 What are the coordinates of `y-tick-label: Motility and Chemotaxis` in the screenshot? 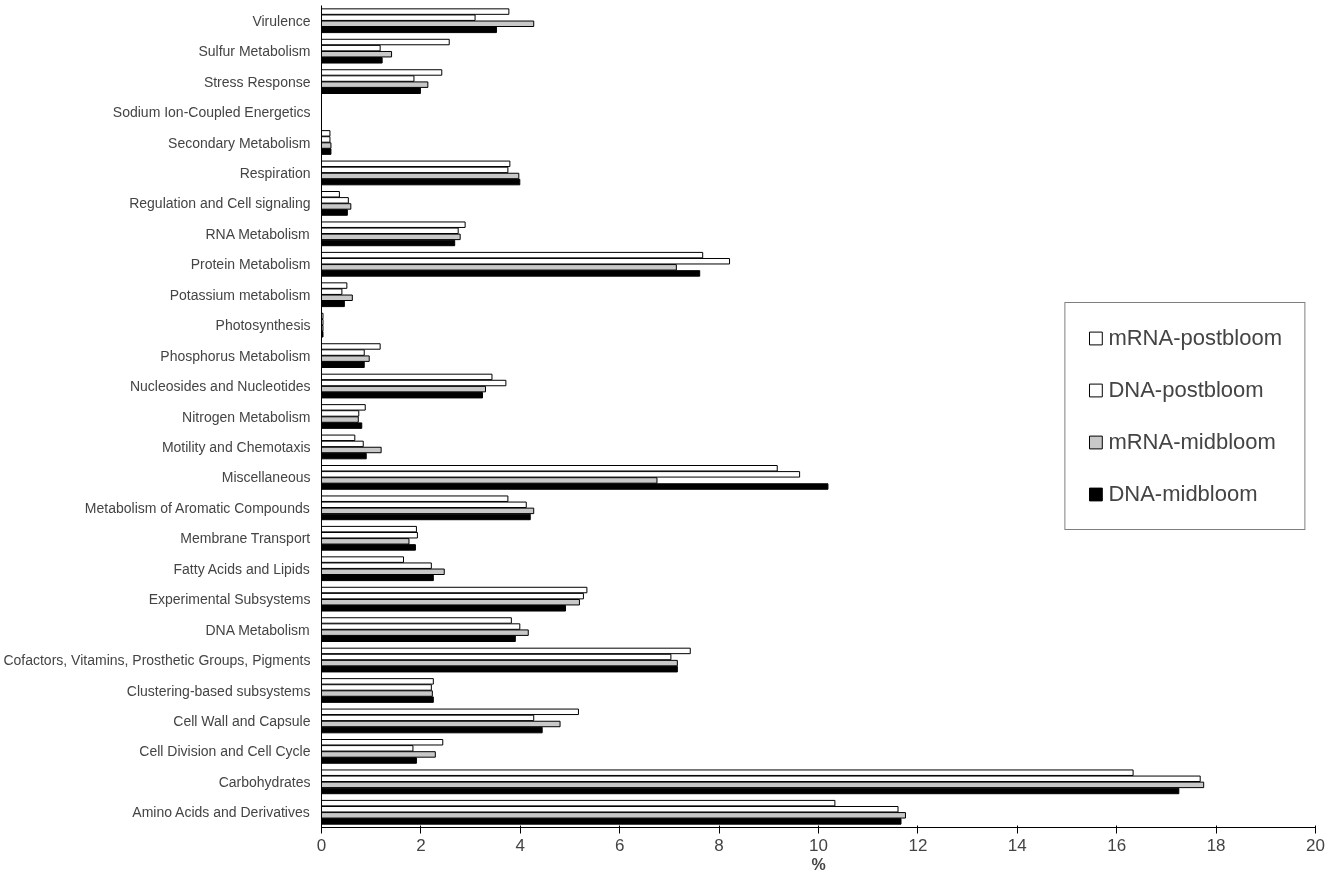 It's located at (236, 446).